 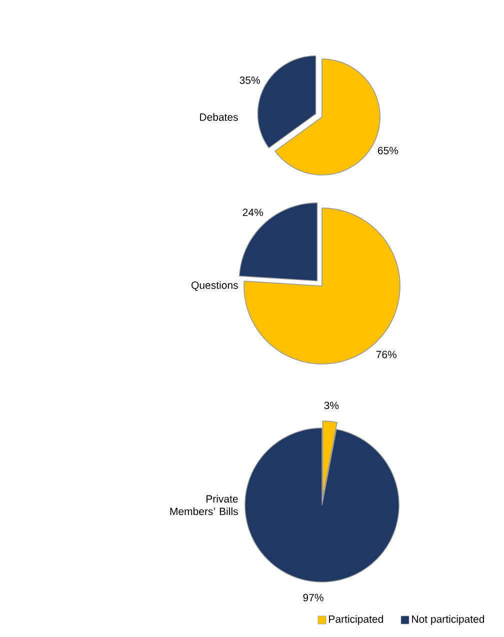 What do you see at coordinates (313, 598) in the screenshot?
I see `data-label: 97%` at bounding box center [313, 598].